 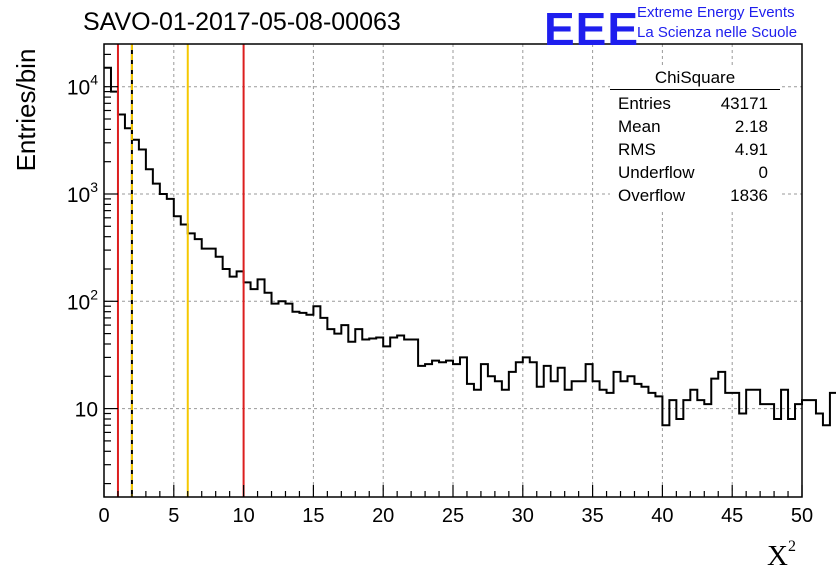 What do you see at coordinates (383, 516) in the screenshot?
I see `x-tick-label: 20` at bounding box center [383, 516].